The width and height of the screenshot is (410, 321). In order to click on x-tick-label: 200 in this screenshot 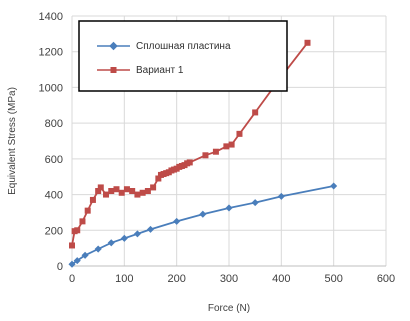, I will do `click(176, 279)`.